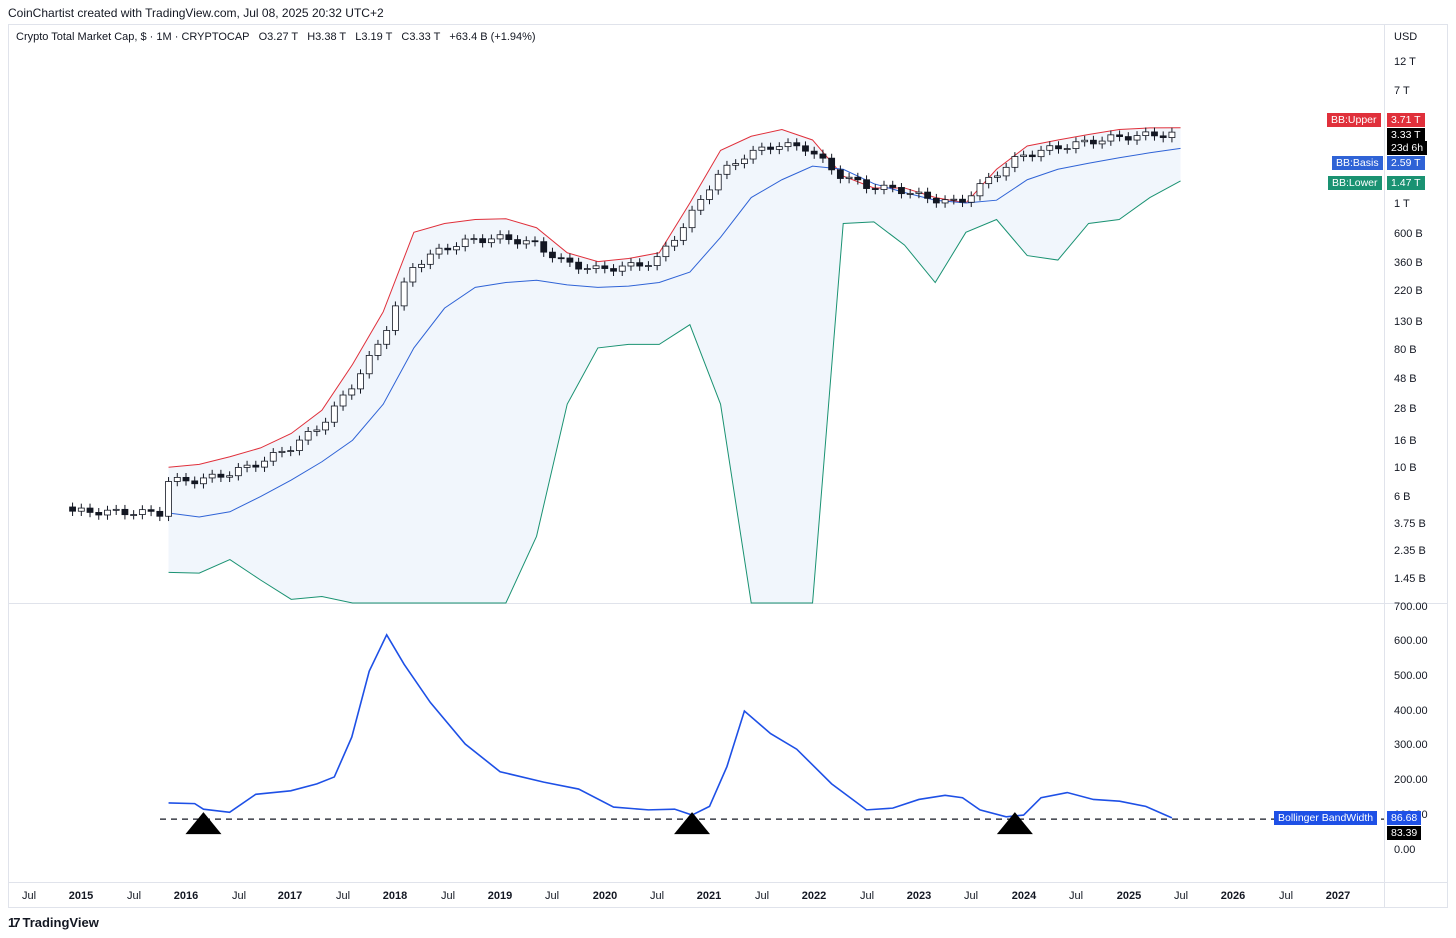  I want to click on price-axis-tick: 28 B, so click(1405, 409).